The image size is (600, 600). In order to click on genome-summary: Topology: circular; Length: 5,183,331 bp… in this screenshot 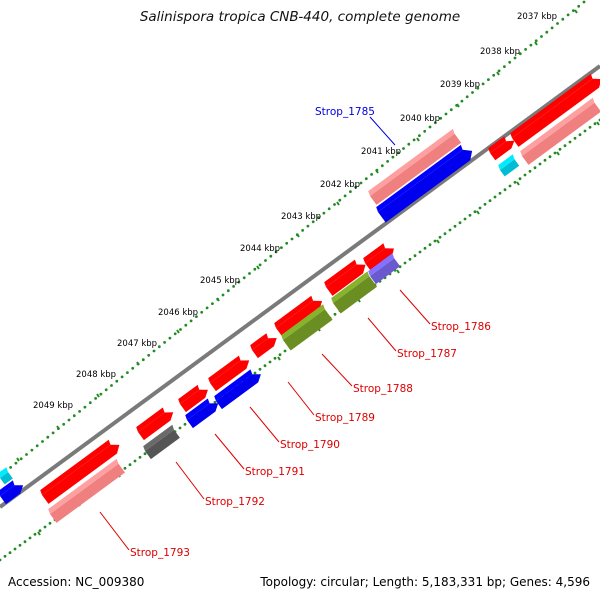, I will do `click(425, 582)`.